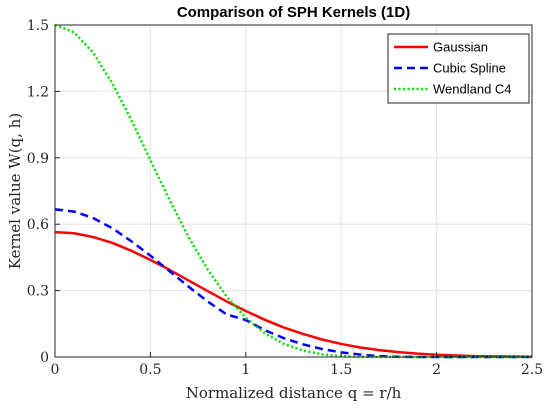 This screenshot has height=409, width=550. Describe the element at coordinates (293, 12) in the screenshot. I see `chart-title: Comparison of SPH Kernels (1D)` at that location.